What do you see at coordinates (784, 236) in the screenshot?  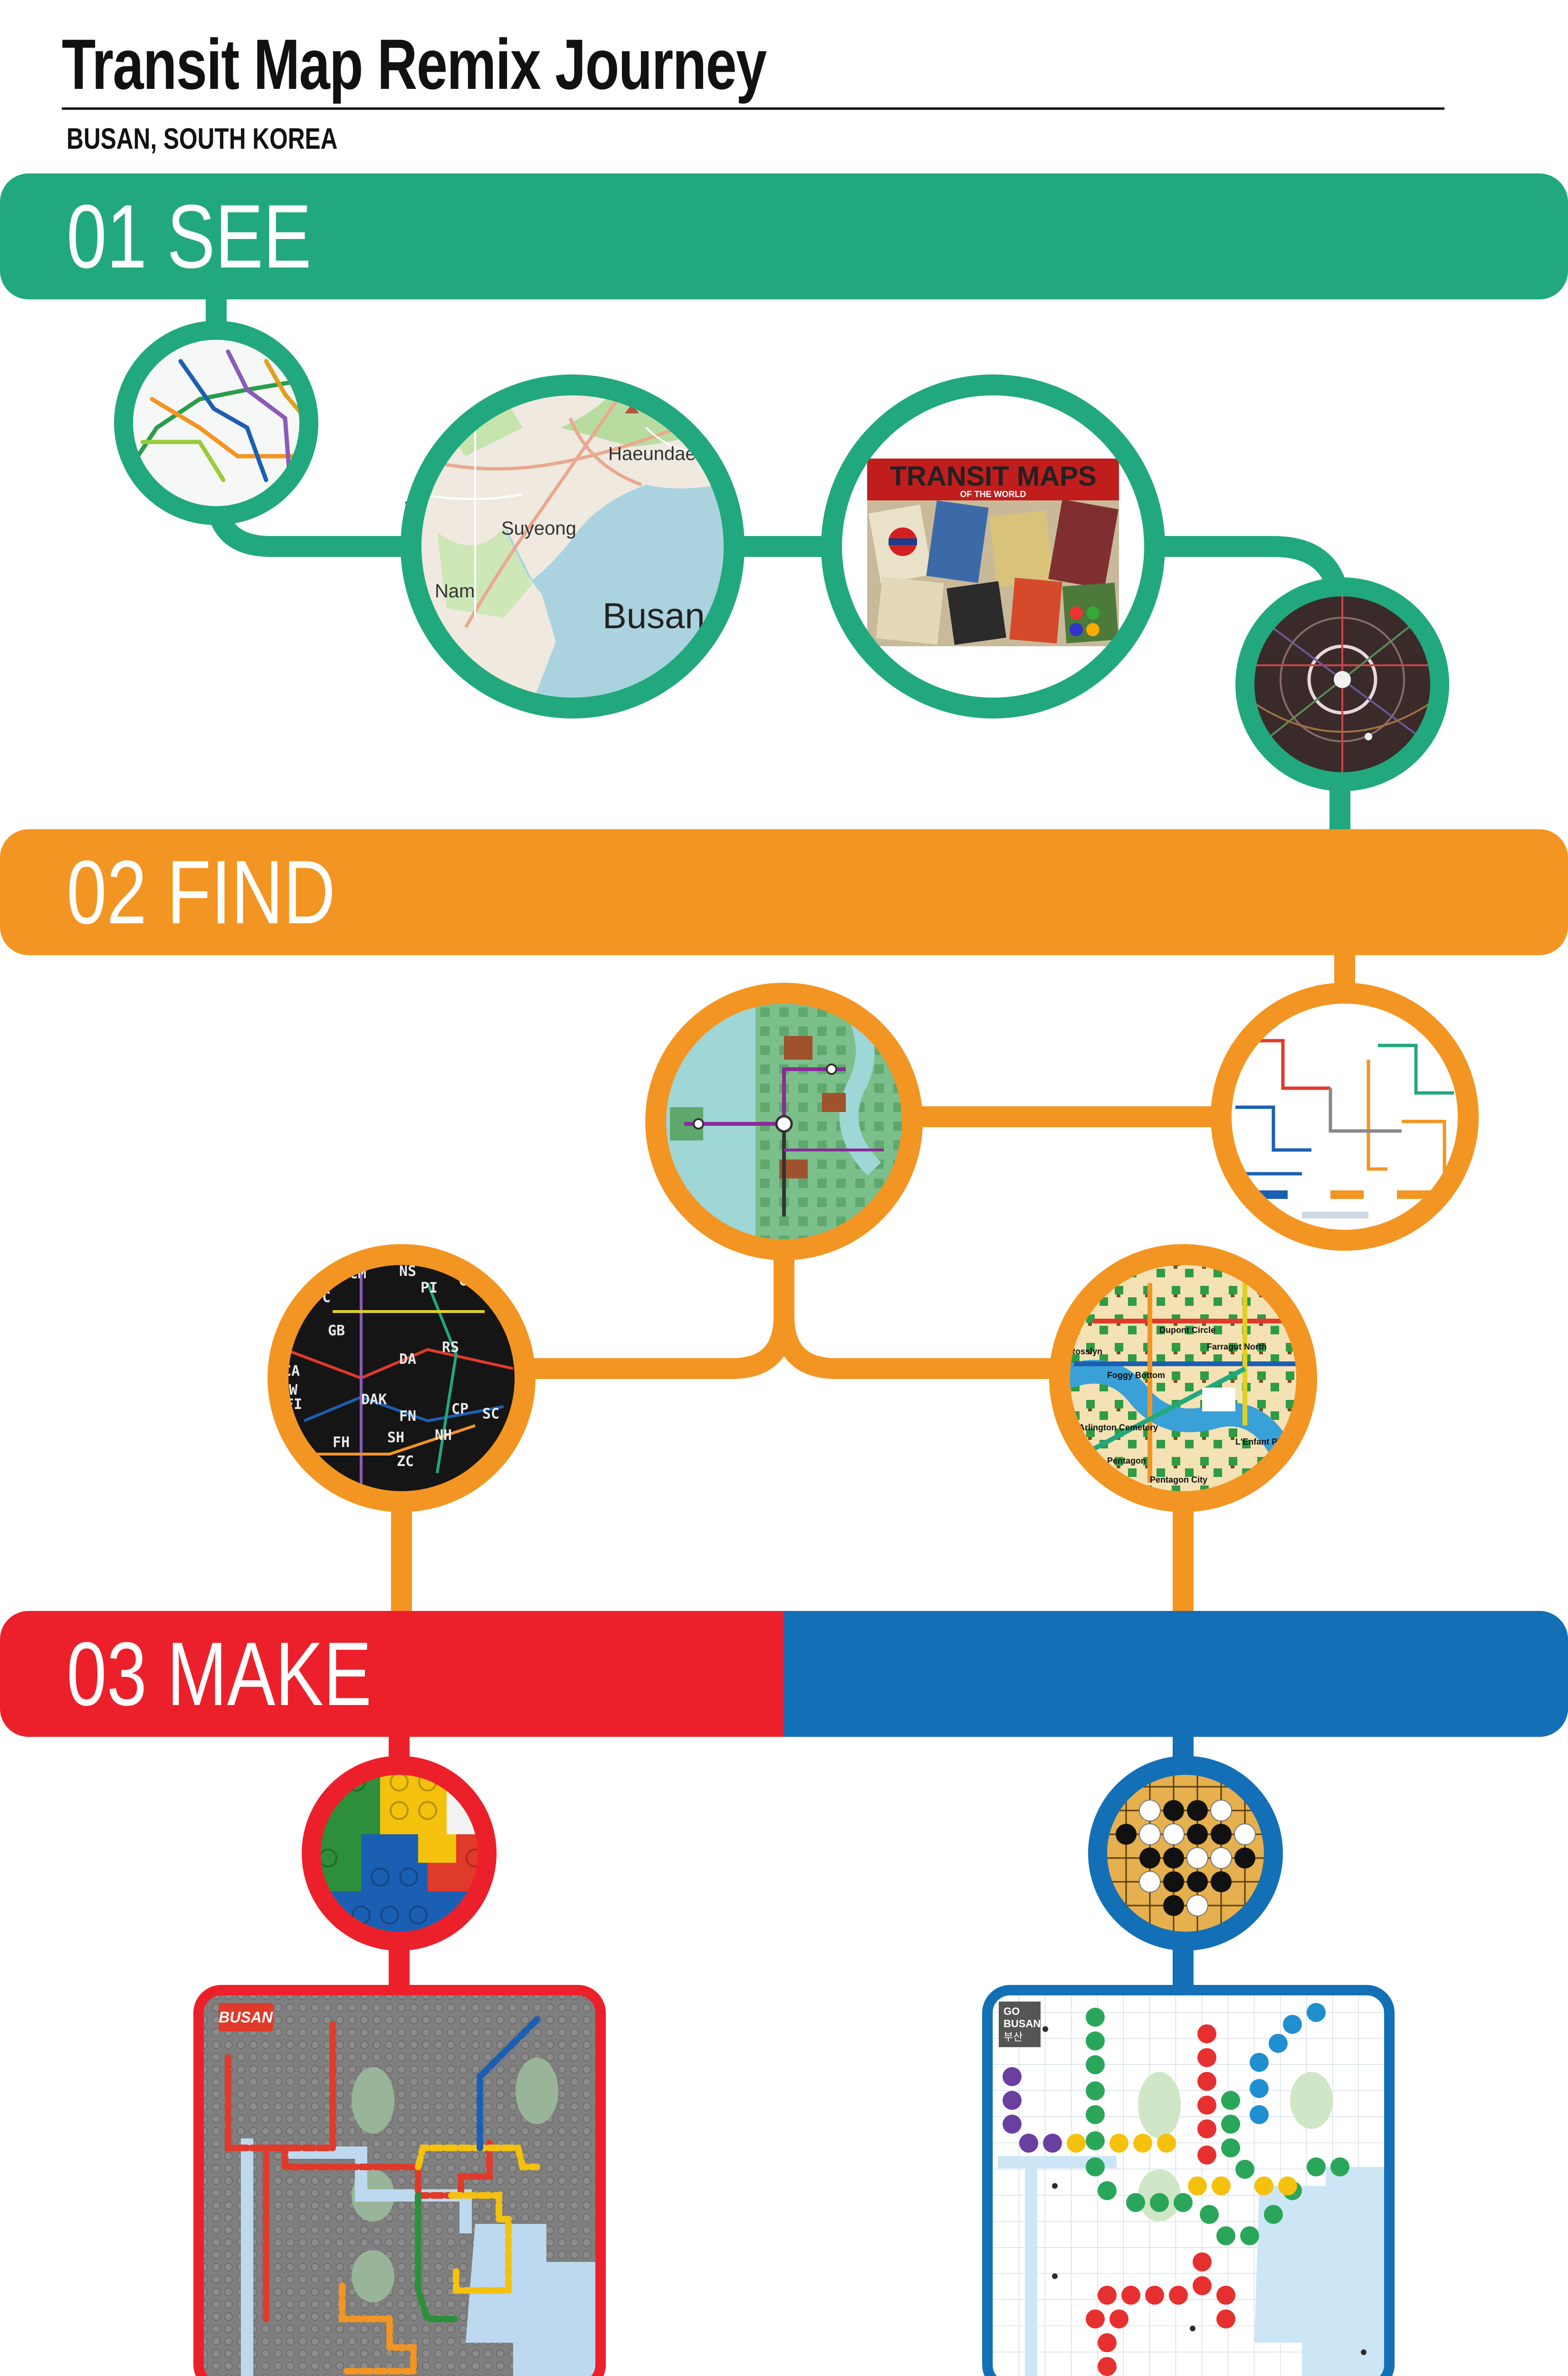 I see `stage-band-see: 01 SEE` at bounding box center [784, 236].